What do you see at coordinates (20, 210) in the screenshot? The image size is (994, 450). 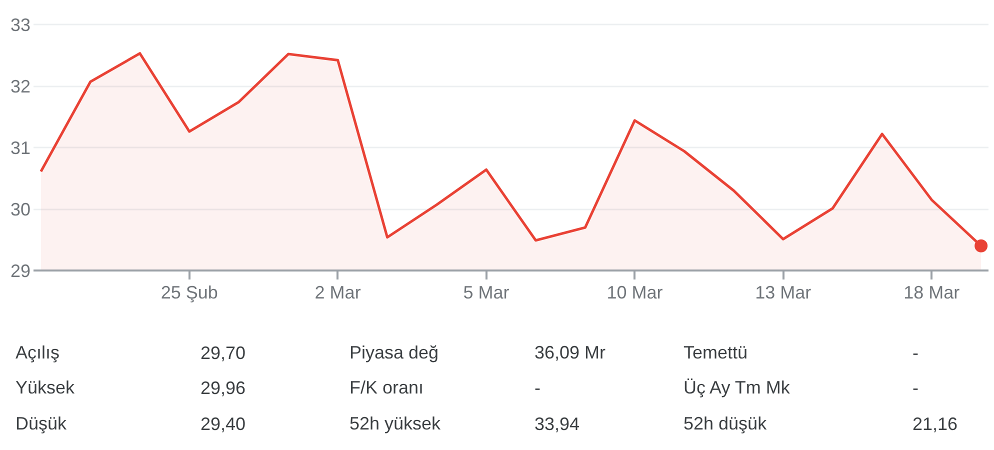 I see `y-tick-label: 30` at bounding box center [20, 210].